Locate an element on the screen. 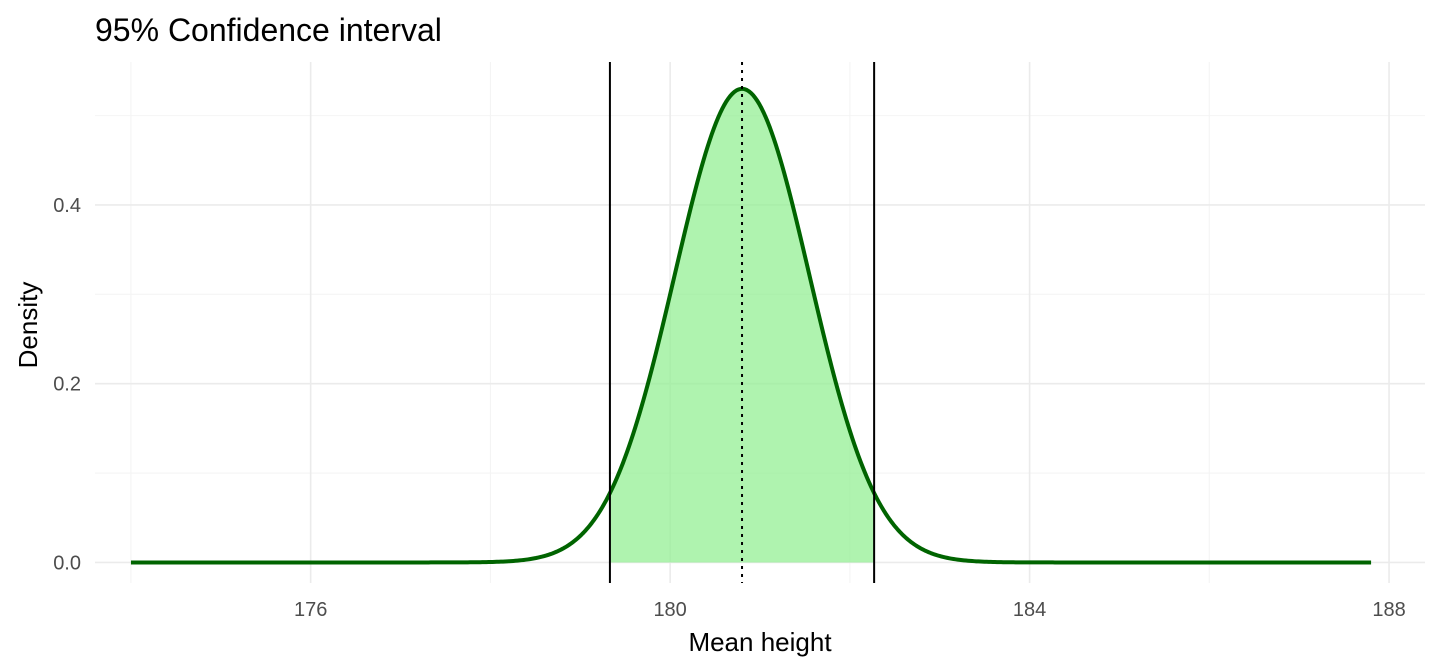  y-tick-labels: 0.0 0.2 0.4 is located at coordinates (67, 384).